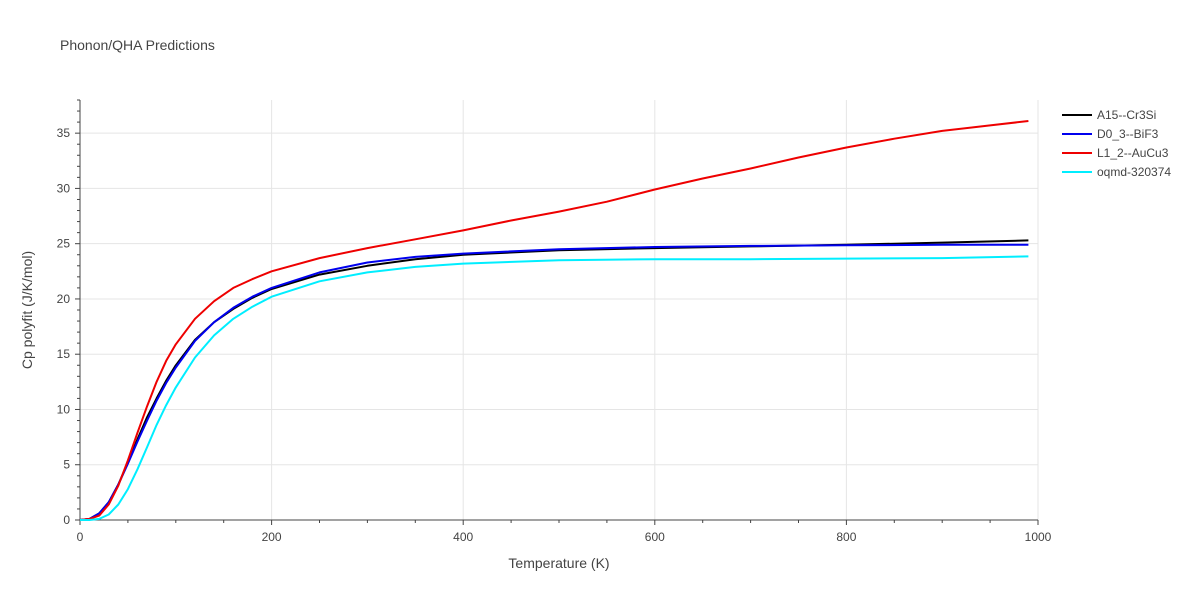 This screenshot has width=1200, height=600. I want to click on y-tick-label: 10, so click(64, 409).